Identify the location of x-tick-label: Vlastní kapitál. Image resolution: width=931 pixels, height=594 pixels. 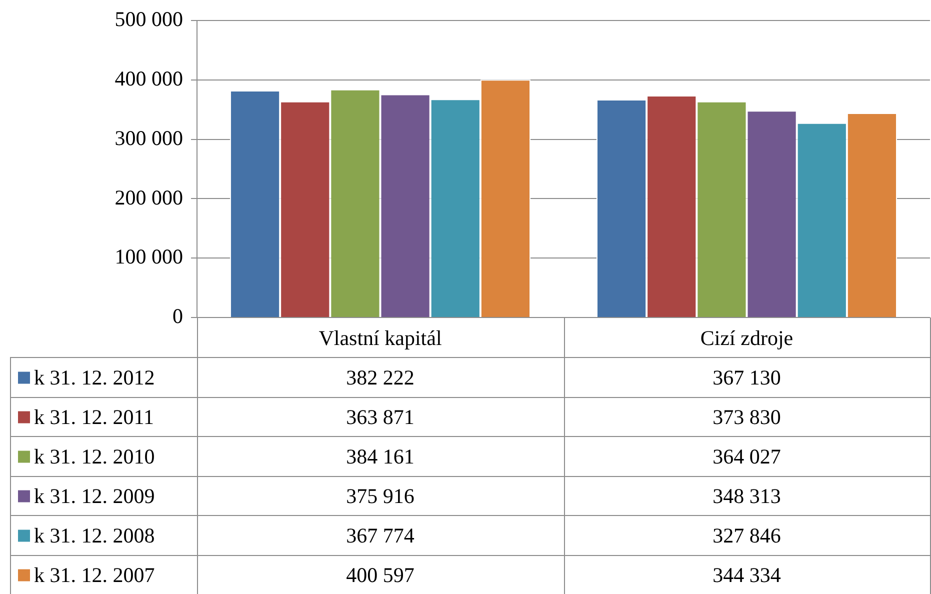
(380, 338).